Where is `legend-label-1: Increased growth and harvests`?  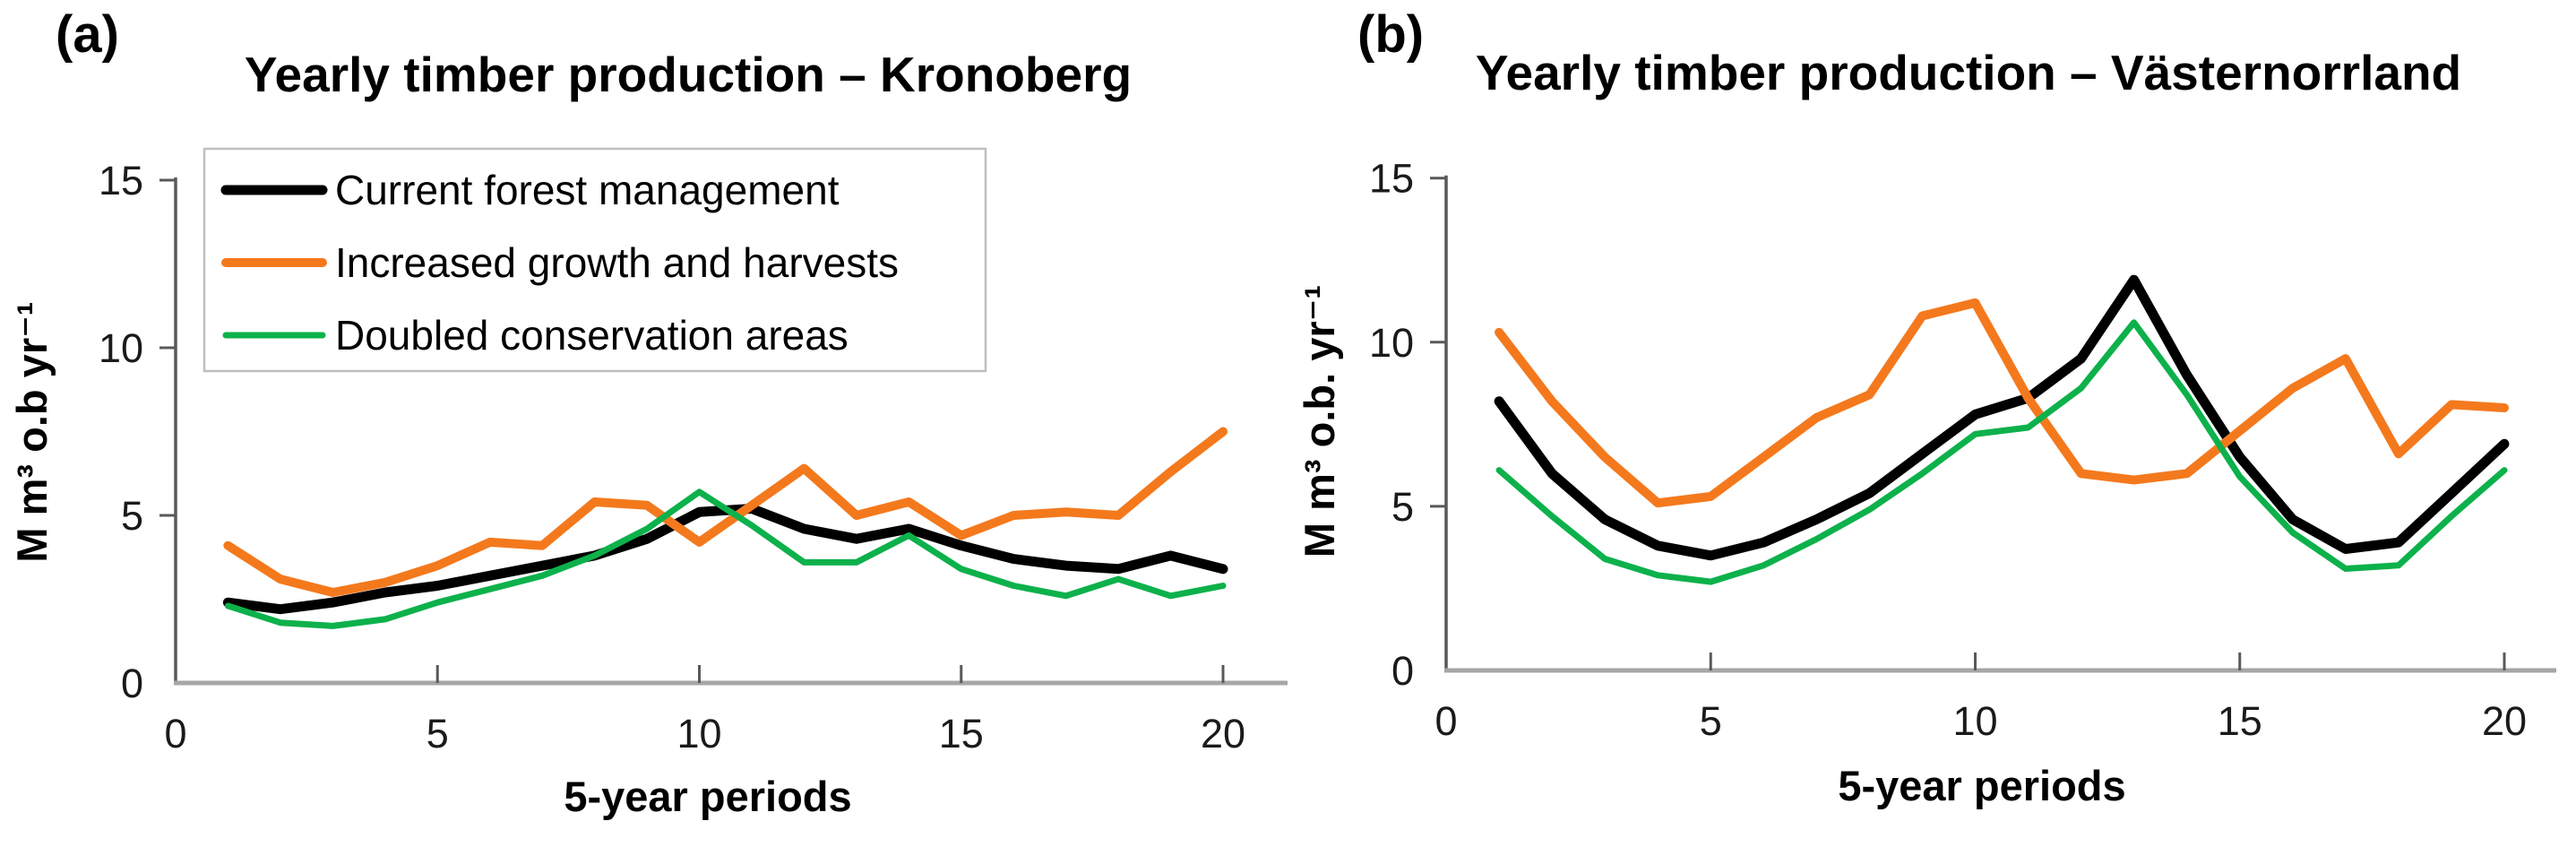 legend-label-1: Increased growth and harvests is located at coordinates (617, 262).